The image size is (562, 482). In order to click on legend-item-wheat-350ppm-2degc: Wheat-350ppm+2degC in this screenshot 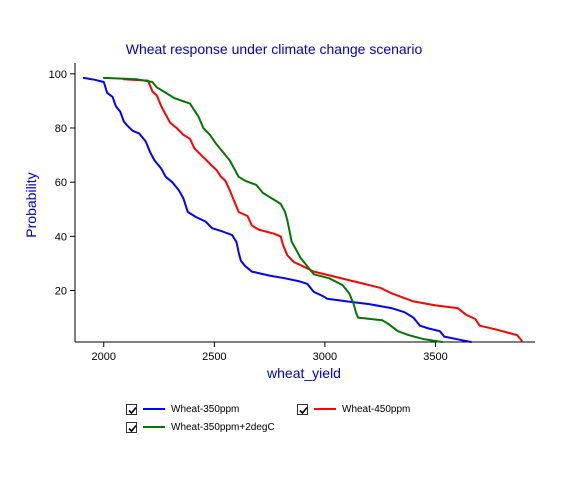, I will do `click(200, 427)`.